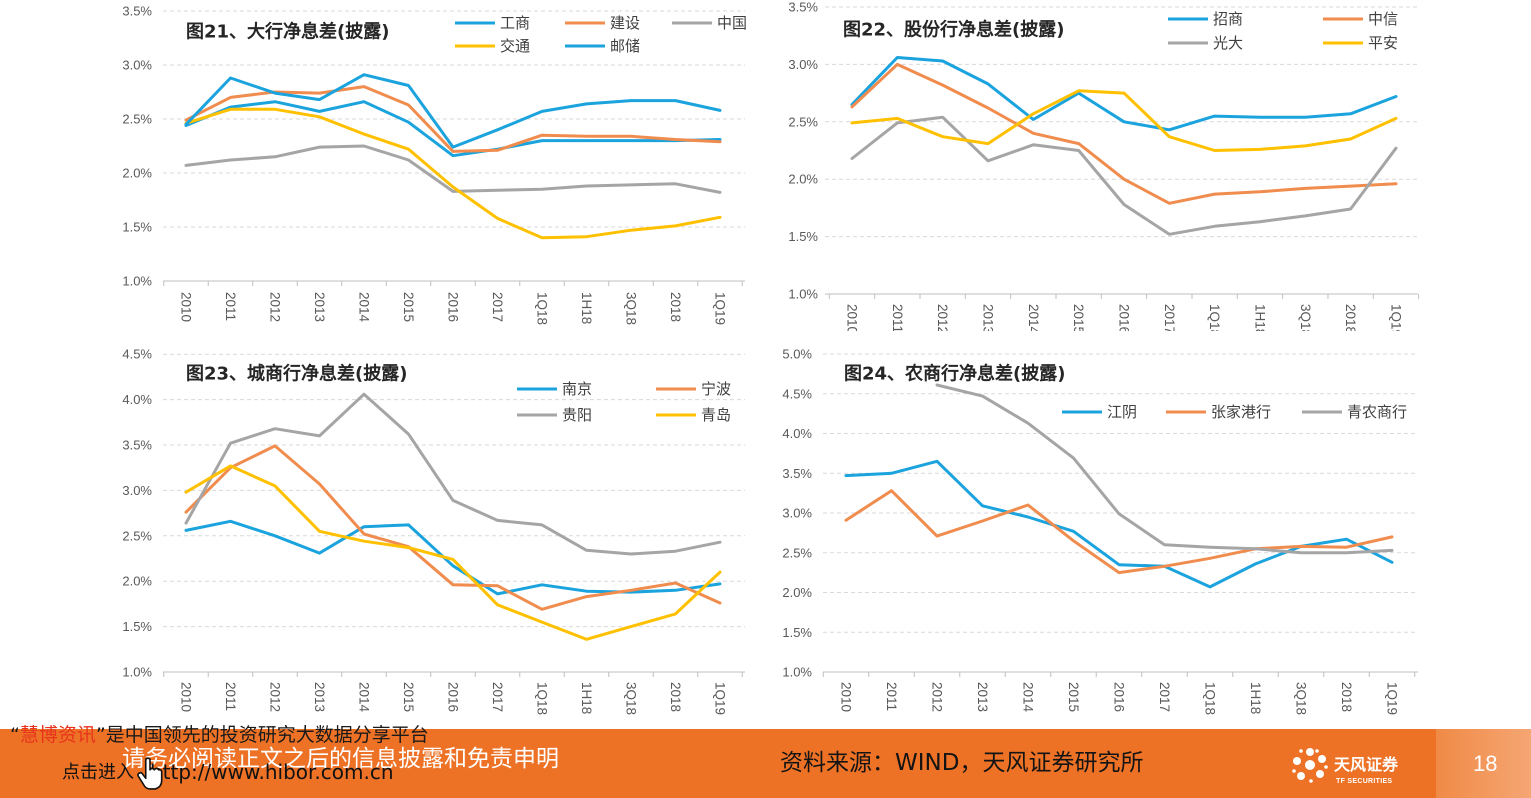 This screenshot has width=1531, height=798. Describe the element at coordinates (1310, 765) in the screenshot. I see `tf-flower-logo-icon` at that location.